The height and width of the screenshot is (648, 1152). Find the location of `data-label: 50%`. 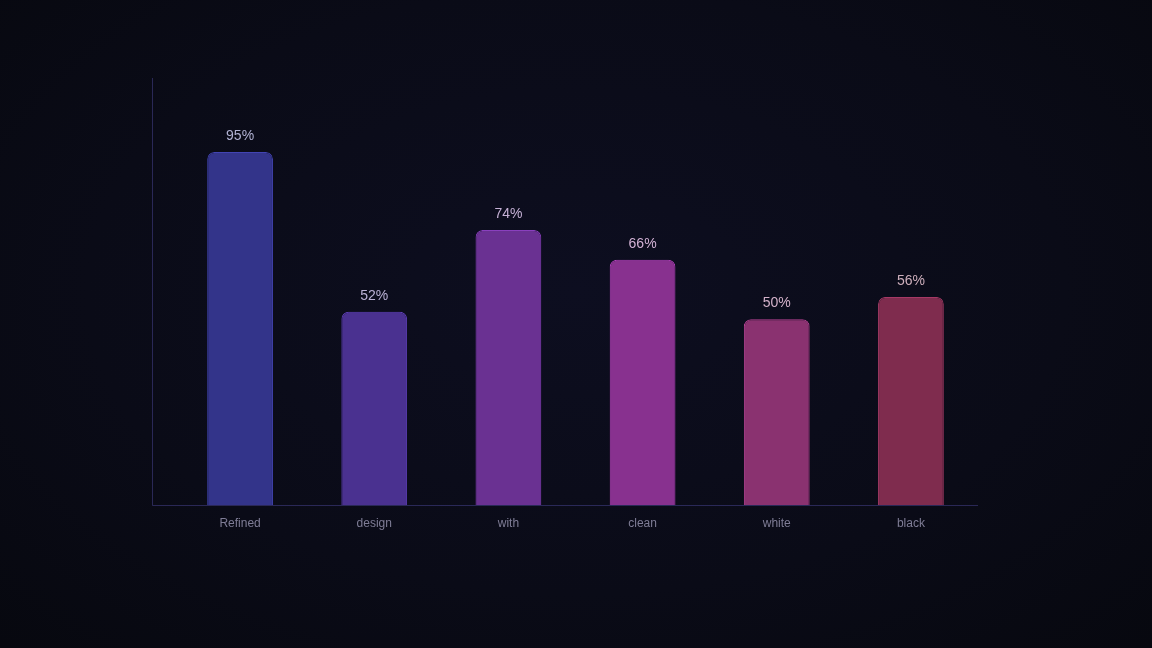

data-label: 50% is located at coordinates (776, 302).